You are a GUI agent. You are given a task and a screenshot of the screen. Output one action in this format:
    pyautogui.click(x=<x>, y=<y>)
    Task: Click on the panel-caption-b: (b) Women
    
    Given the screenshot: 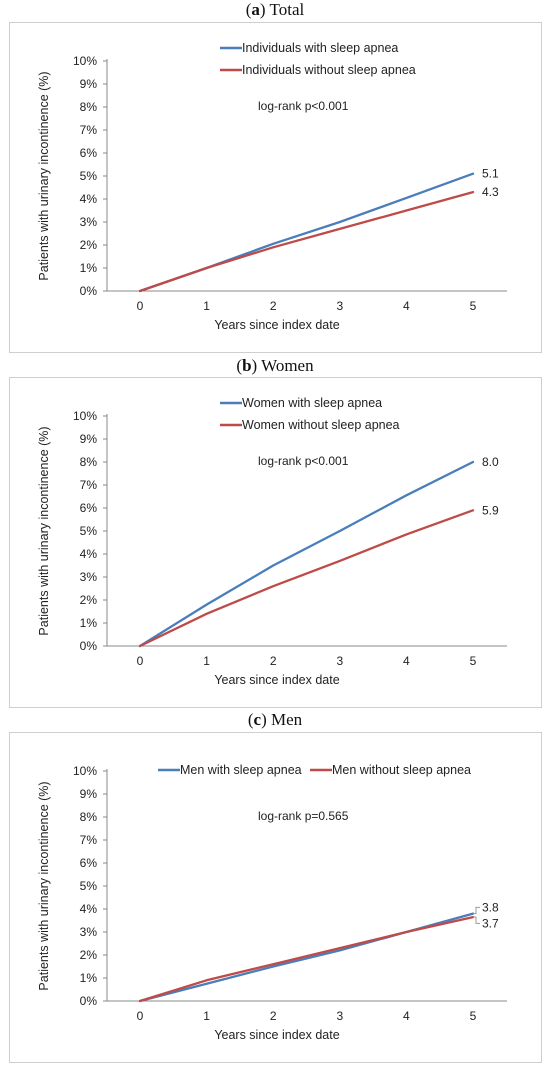 What is the action you would take?
    pyautogui.click(x=275, y=365)
    